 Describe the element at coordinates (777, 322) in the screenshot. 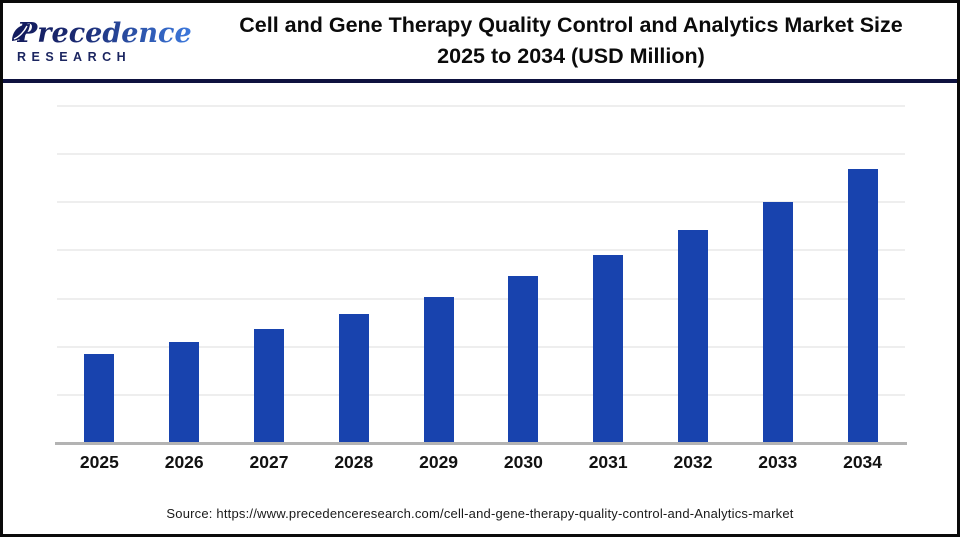

I see `bar-2033` at that location.